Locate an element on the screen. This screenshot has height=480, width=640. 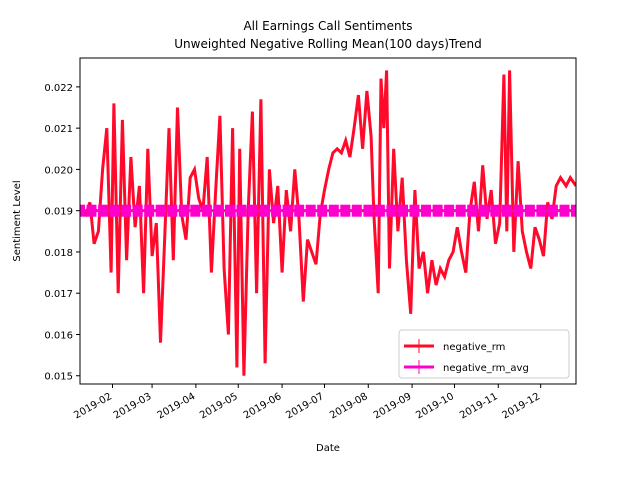
y-tick-label: 0.021 is located at coordinates (58, 129).